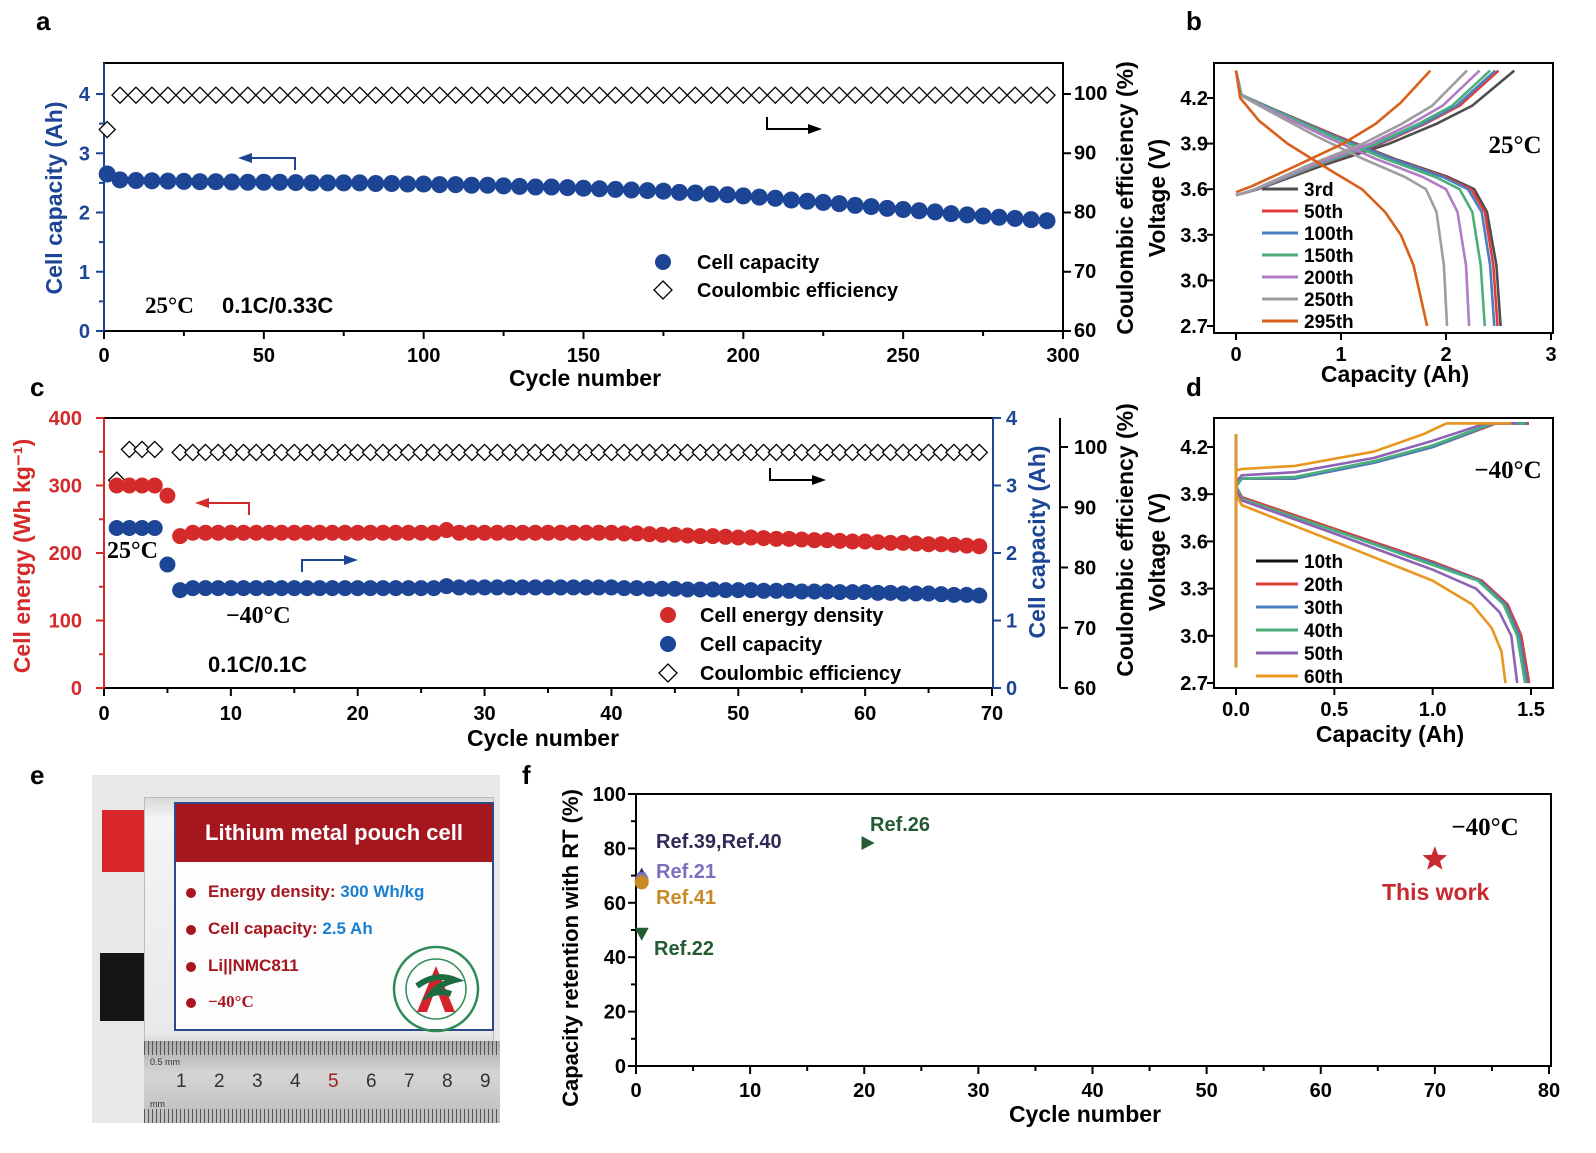 The height and width of the screenshot is (1153, 1596). I want to click on y-tick-label-f: 60, so click(615, 904).